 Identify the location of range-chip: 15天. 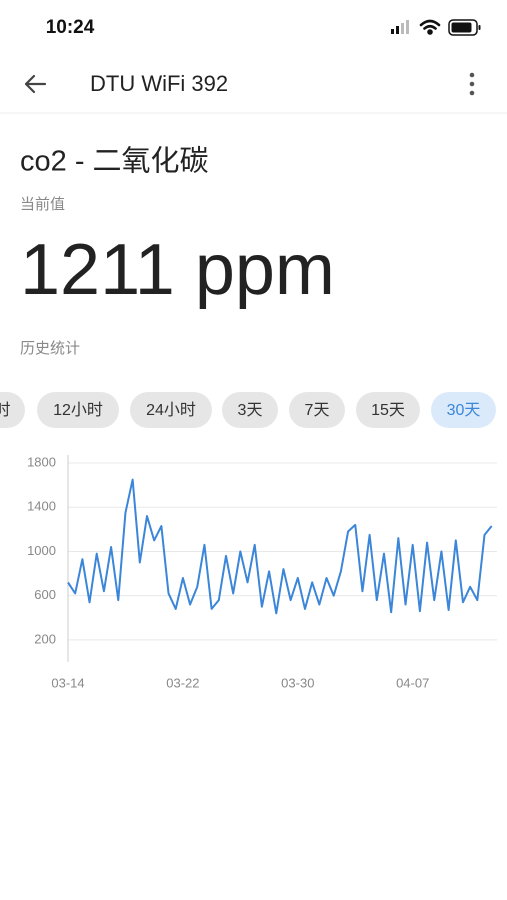
(388, 410).